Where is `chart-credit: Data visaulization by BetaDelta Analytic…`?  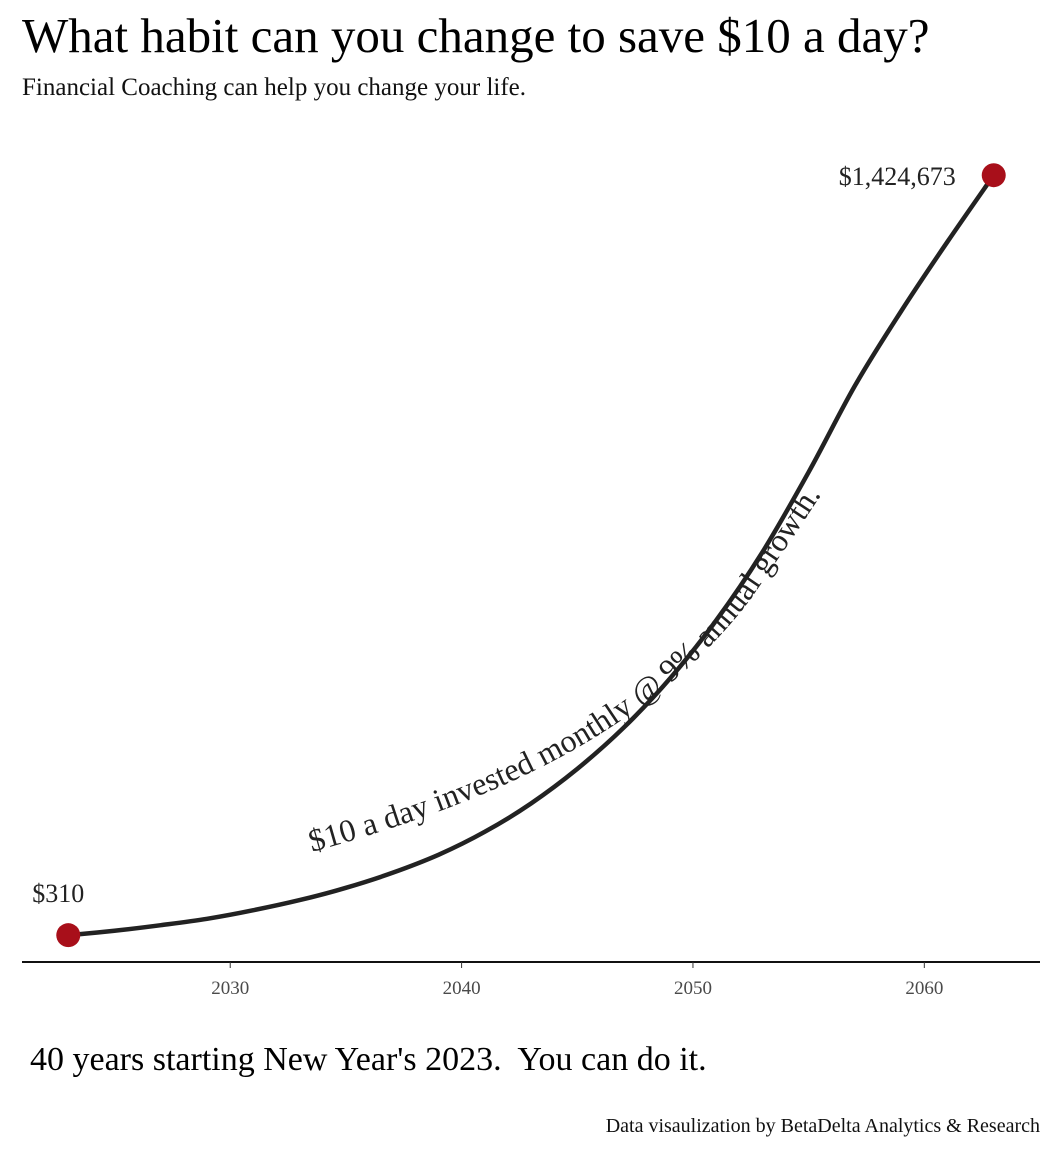 chart-credit: Data visaulization by BetaDelta Analytic… is located at coordinates (822, 1126).